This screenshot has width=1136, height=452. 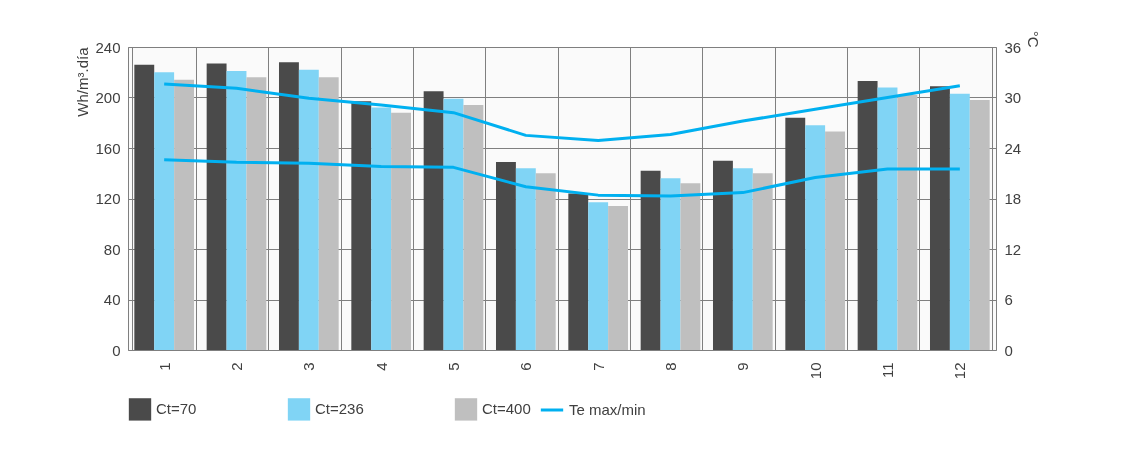 What do you see at coordinates (108, 47) in the screenshot?
I see `y-tick-label: 240` at bounding box center [108, 47].